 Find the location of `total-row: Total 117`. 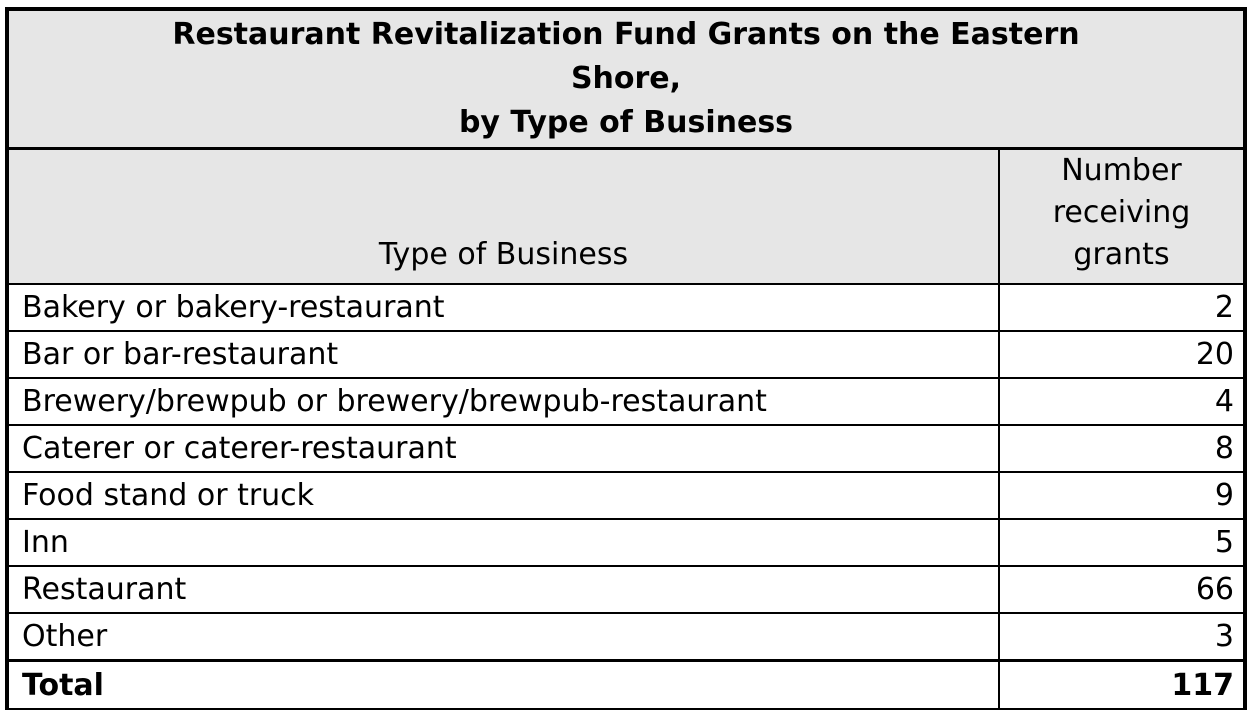

total-row: Total 117 is located at coordinates (626, 684).